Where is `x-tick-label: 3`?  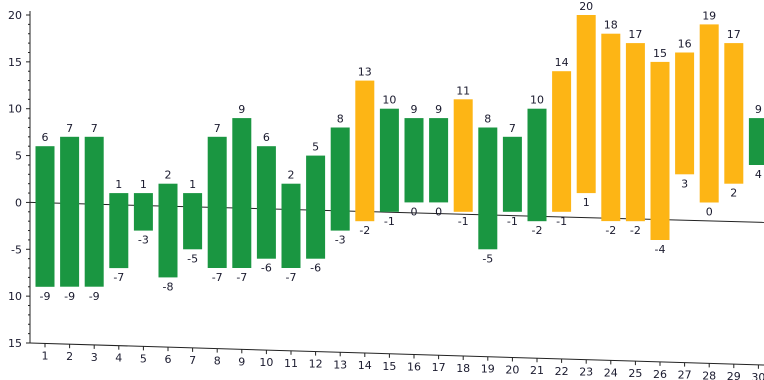 x-tick-label: 3 is located at coordinates (94, 357).